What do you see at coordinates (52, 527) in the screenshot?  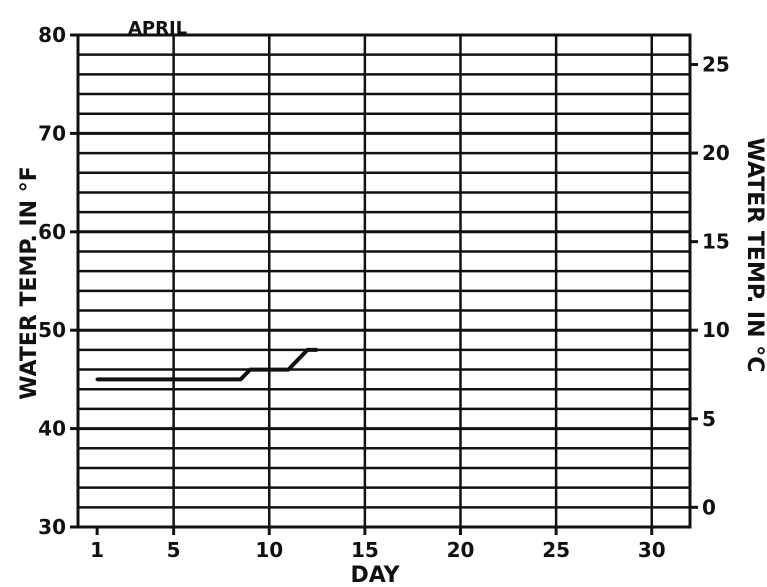 I see `left-tick-label: 30` at bounding box center [52, 527].